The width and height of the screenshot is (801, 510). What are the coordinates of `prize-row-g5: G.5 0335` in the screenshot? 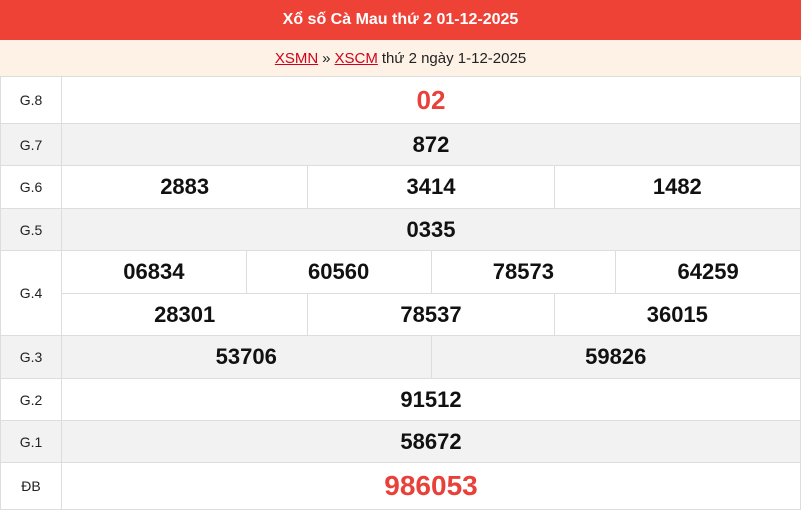 It's located at (400, 229).